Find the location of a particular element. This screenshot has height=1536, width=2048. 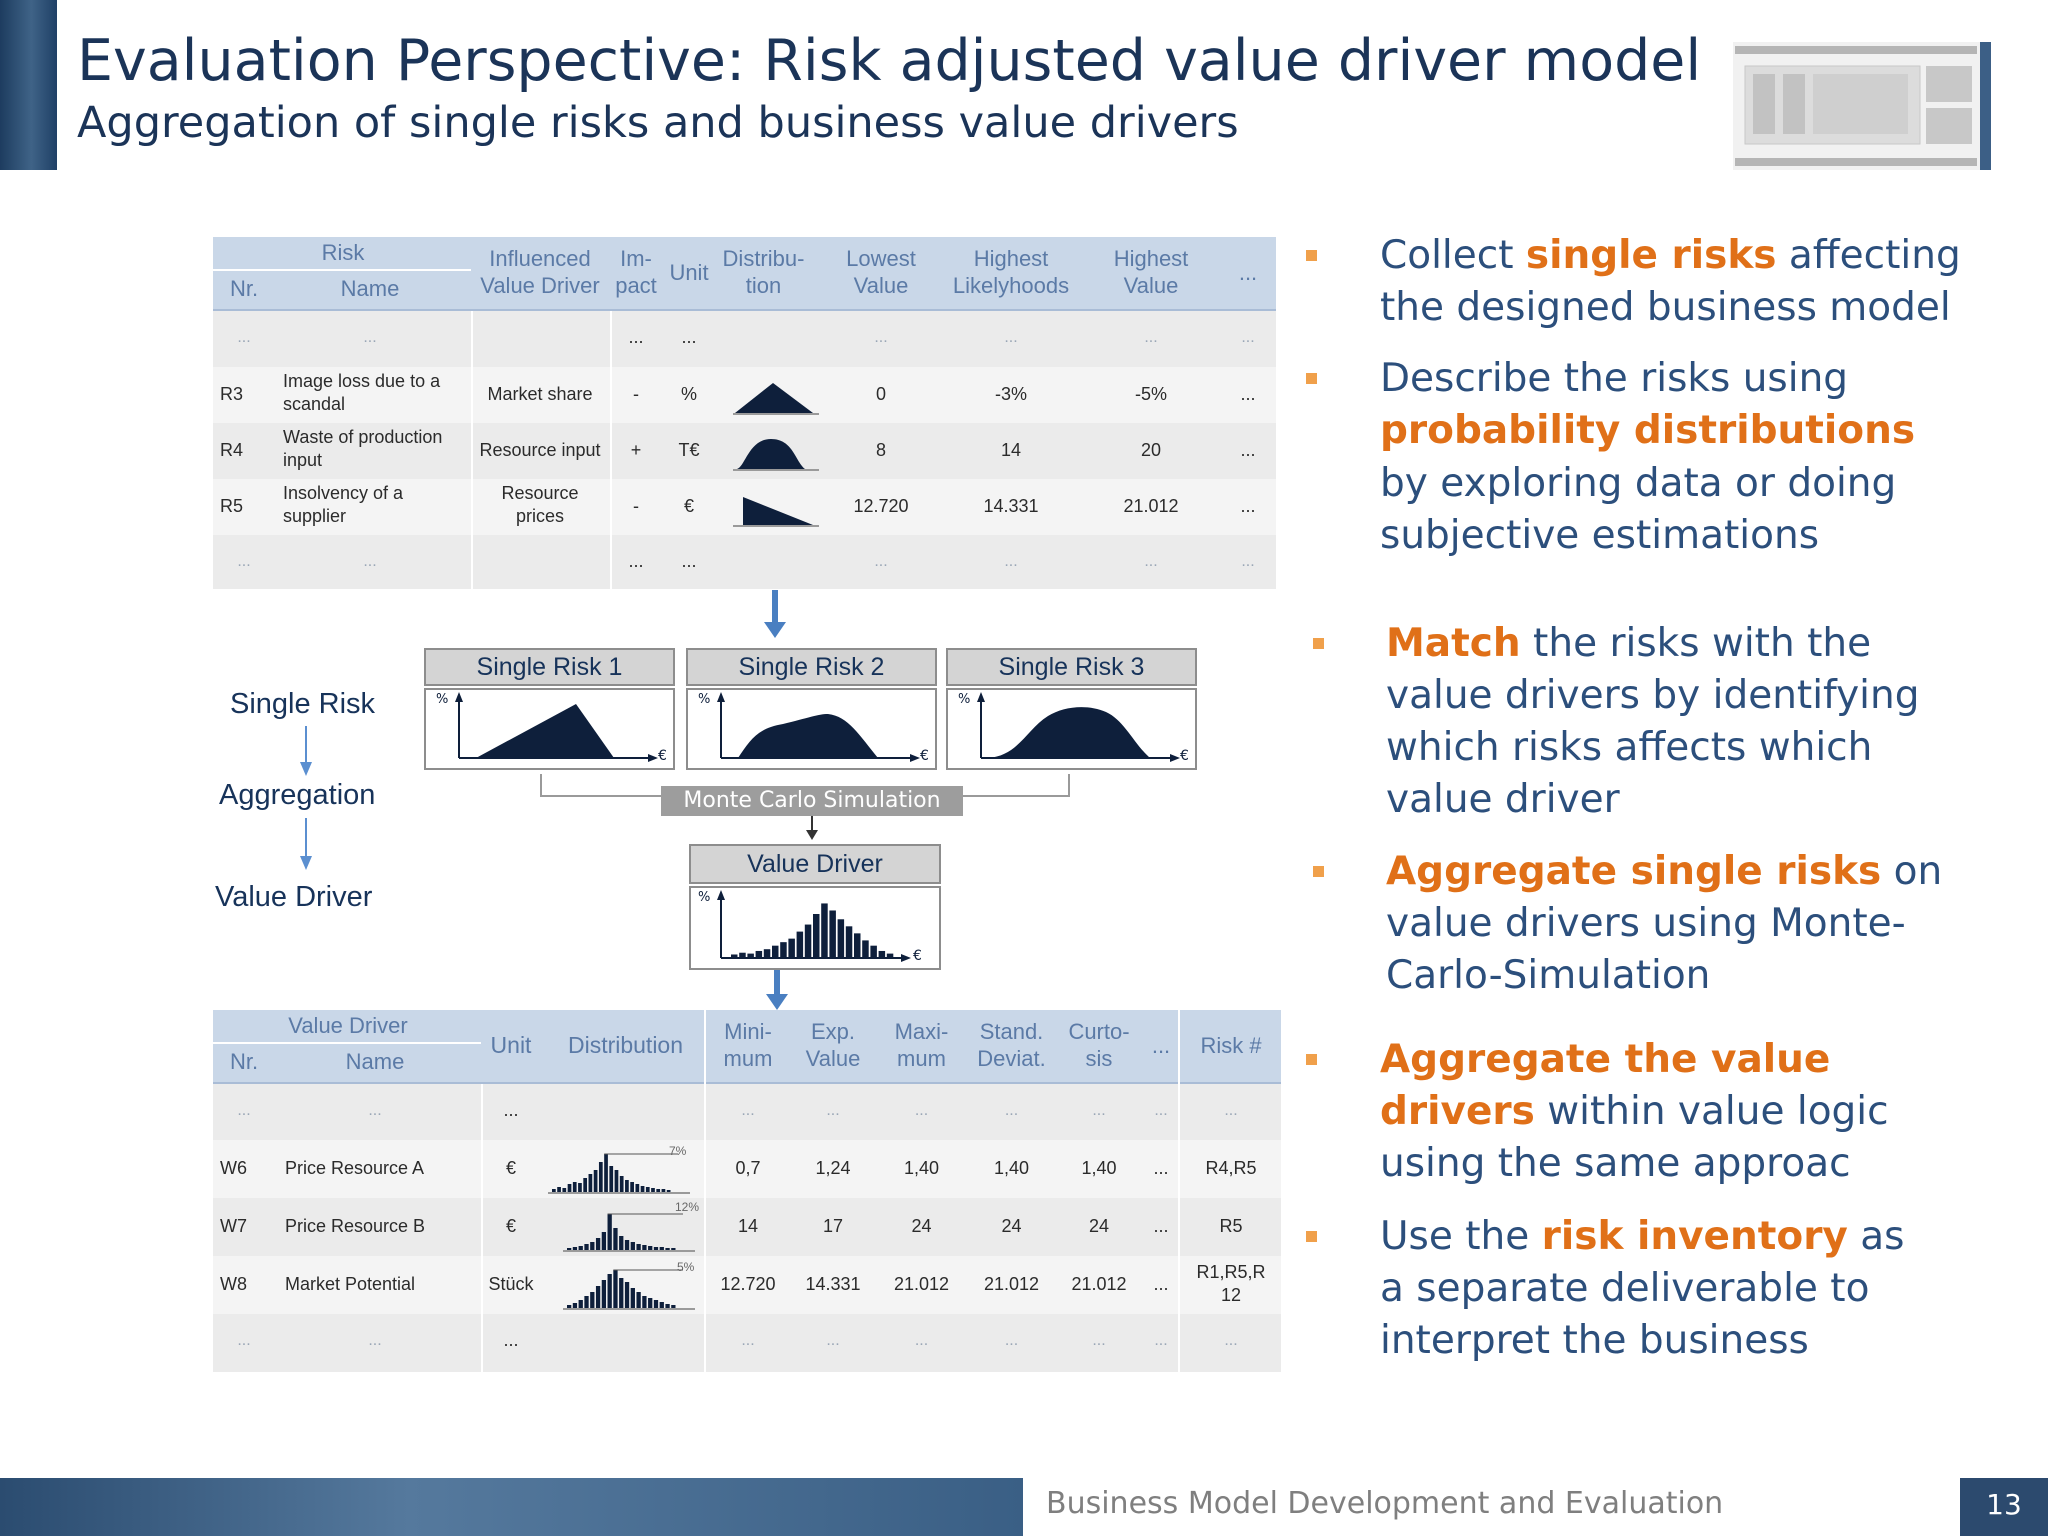

header-unit: Unit is located at coordinates (689, 272).